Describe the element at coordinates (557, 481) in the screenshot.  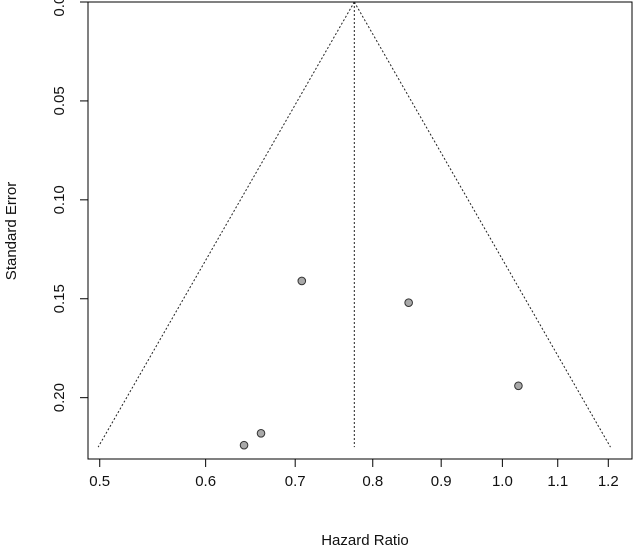
I see `x-tick-label: 1.1` at that location.